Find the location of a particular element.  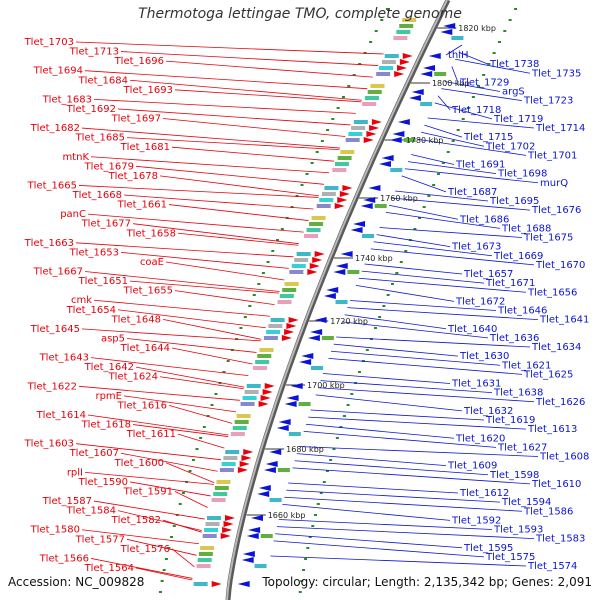

reverse-gene-label: Tlet_1613 is located at coordinates (552, 429).